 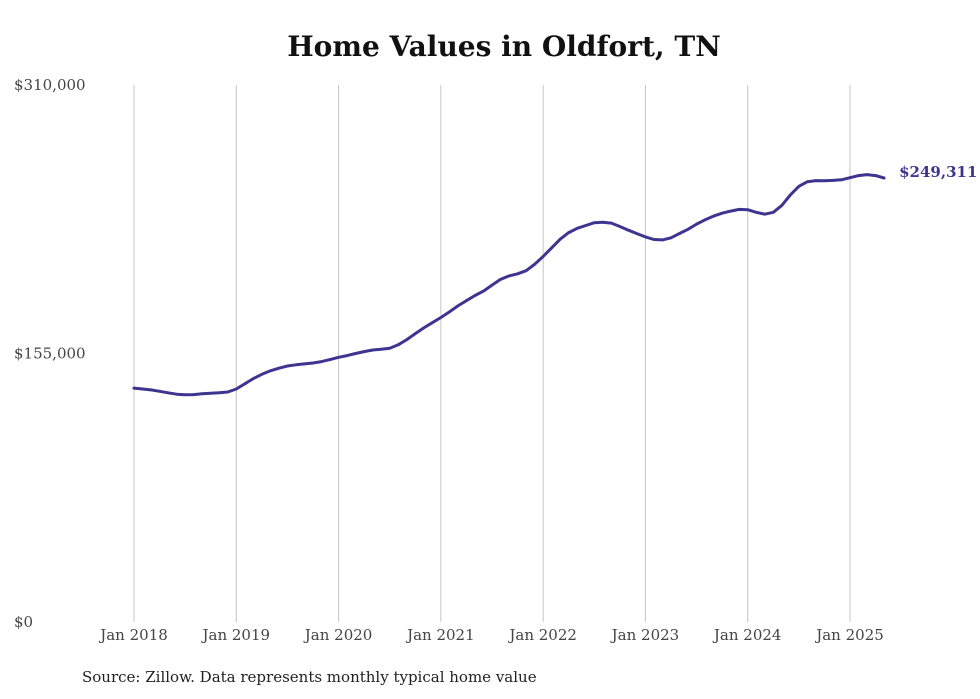 I want to click on x-tick-label: Jan 2022, so click(x=542, y=635).